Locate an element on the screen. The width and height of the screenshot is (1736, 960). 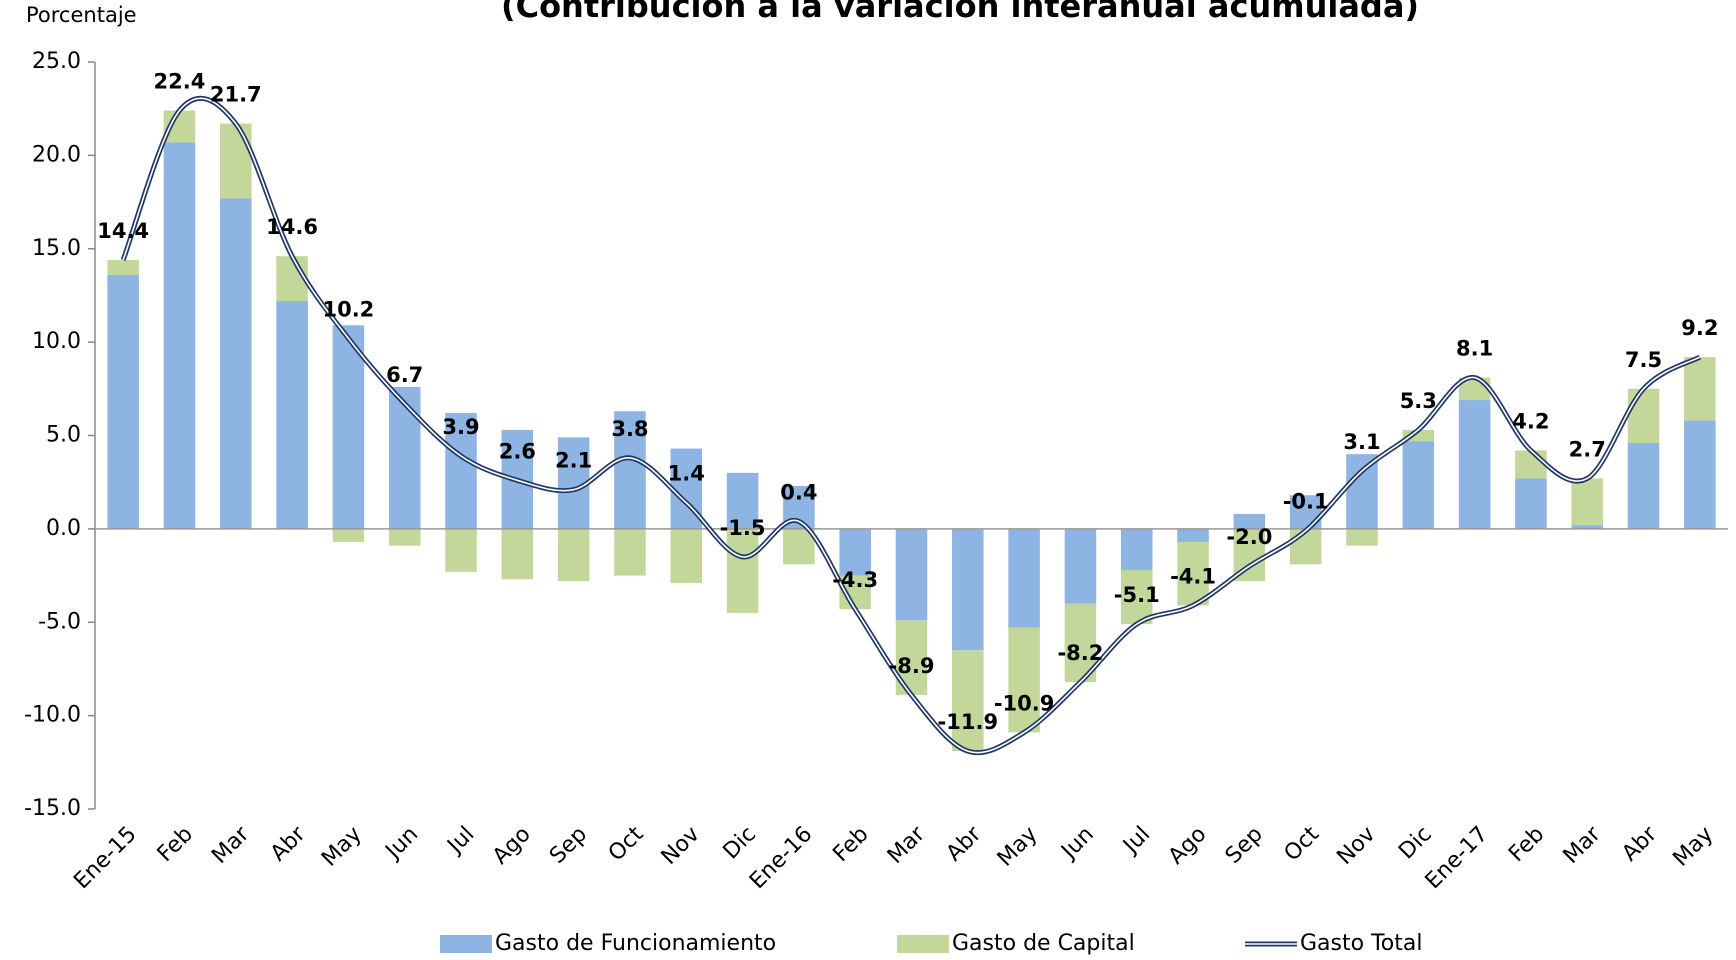
y-tick-label: 0.0 is located at coordinates (63, 528).